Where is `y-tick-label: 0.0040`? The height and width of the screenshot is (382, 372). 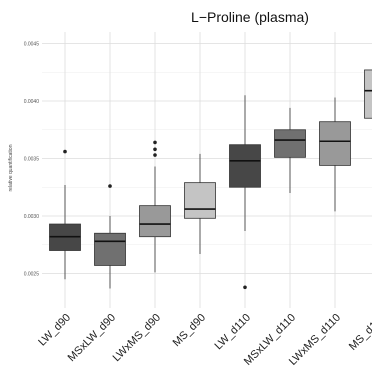 y-tick-label: 0.0040 is located at coordinates (32, 102).